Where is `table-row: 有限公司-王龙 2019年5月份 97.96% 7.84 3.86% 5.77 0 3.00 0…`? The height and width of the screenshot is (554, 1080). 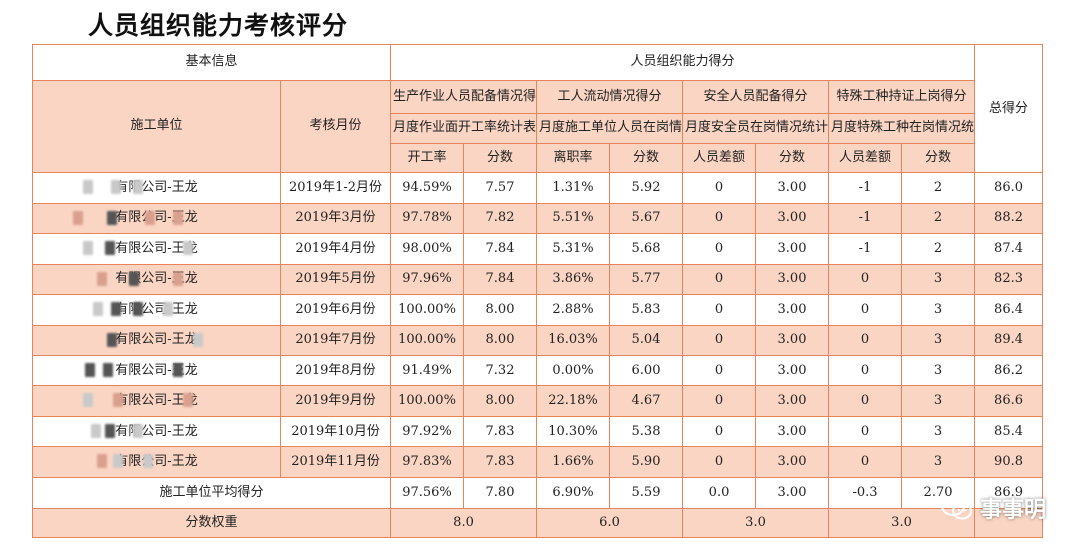
table-row: 有限公司-王龙 2019年5月份 97.96% 7.84 3.86% 5.77 0 3.00 0… is located at coordinates (538, 279).